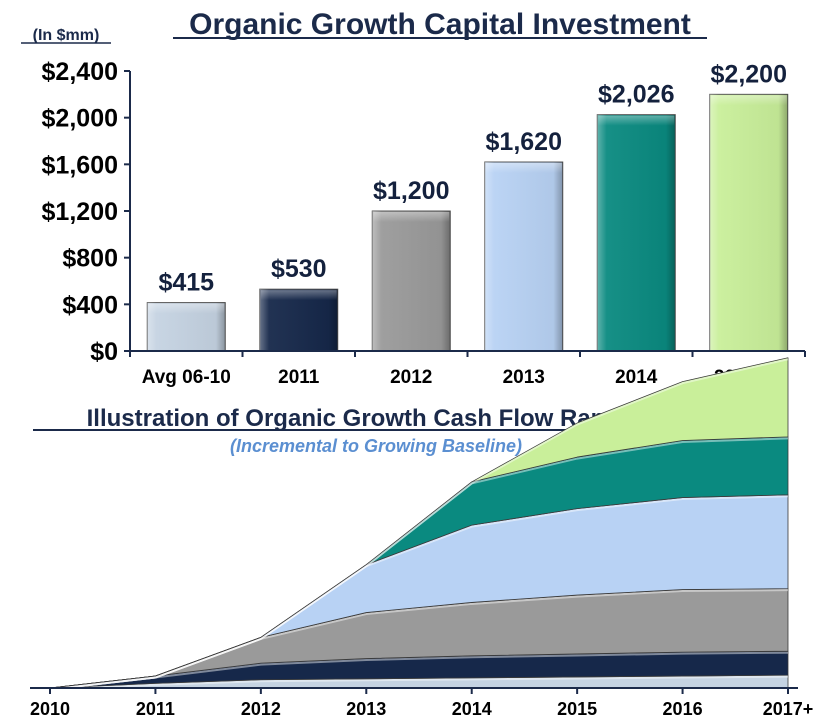  What do you see at coordinates (90, 259) in the screenshot?
I see `bar-y-tick-label: $800` at bounding box center [90, 259].